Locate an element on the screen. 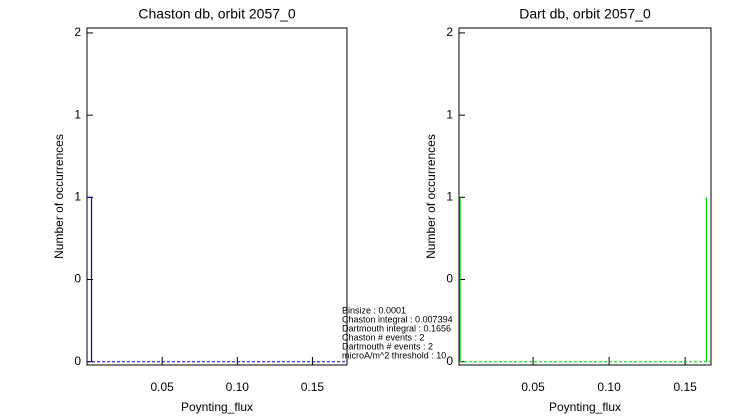 This screenshot has height=417, width=742. stats-note: Chaston integral : 0.007394 is located at coordinates (397, 319).